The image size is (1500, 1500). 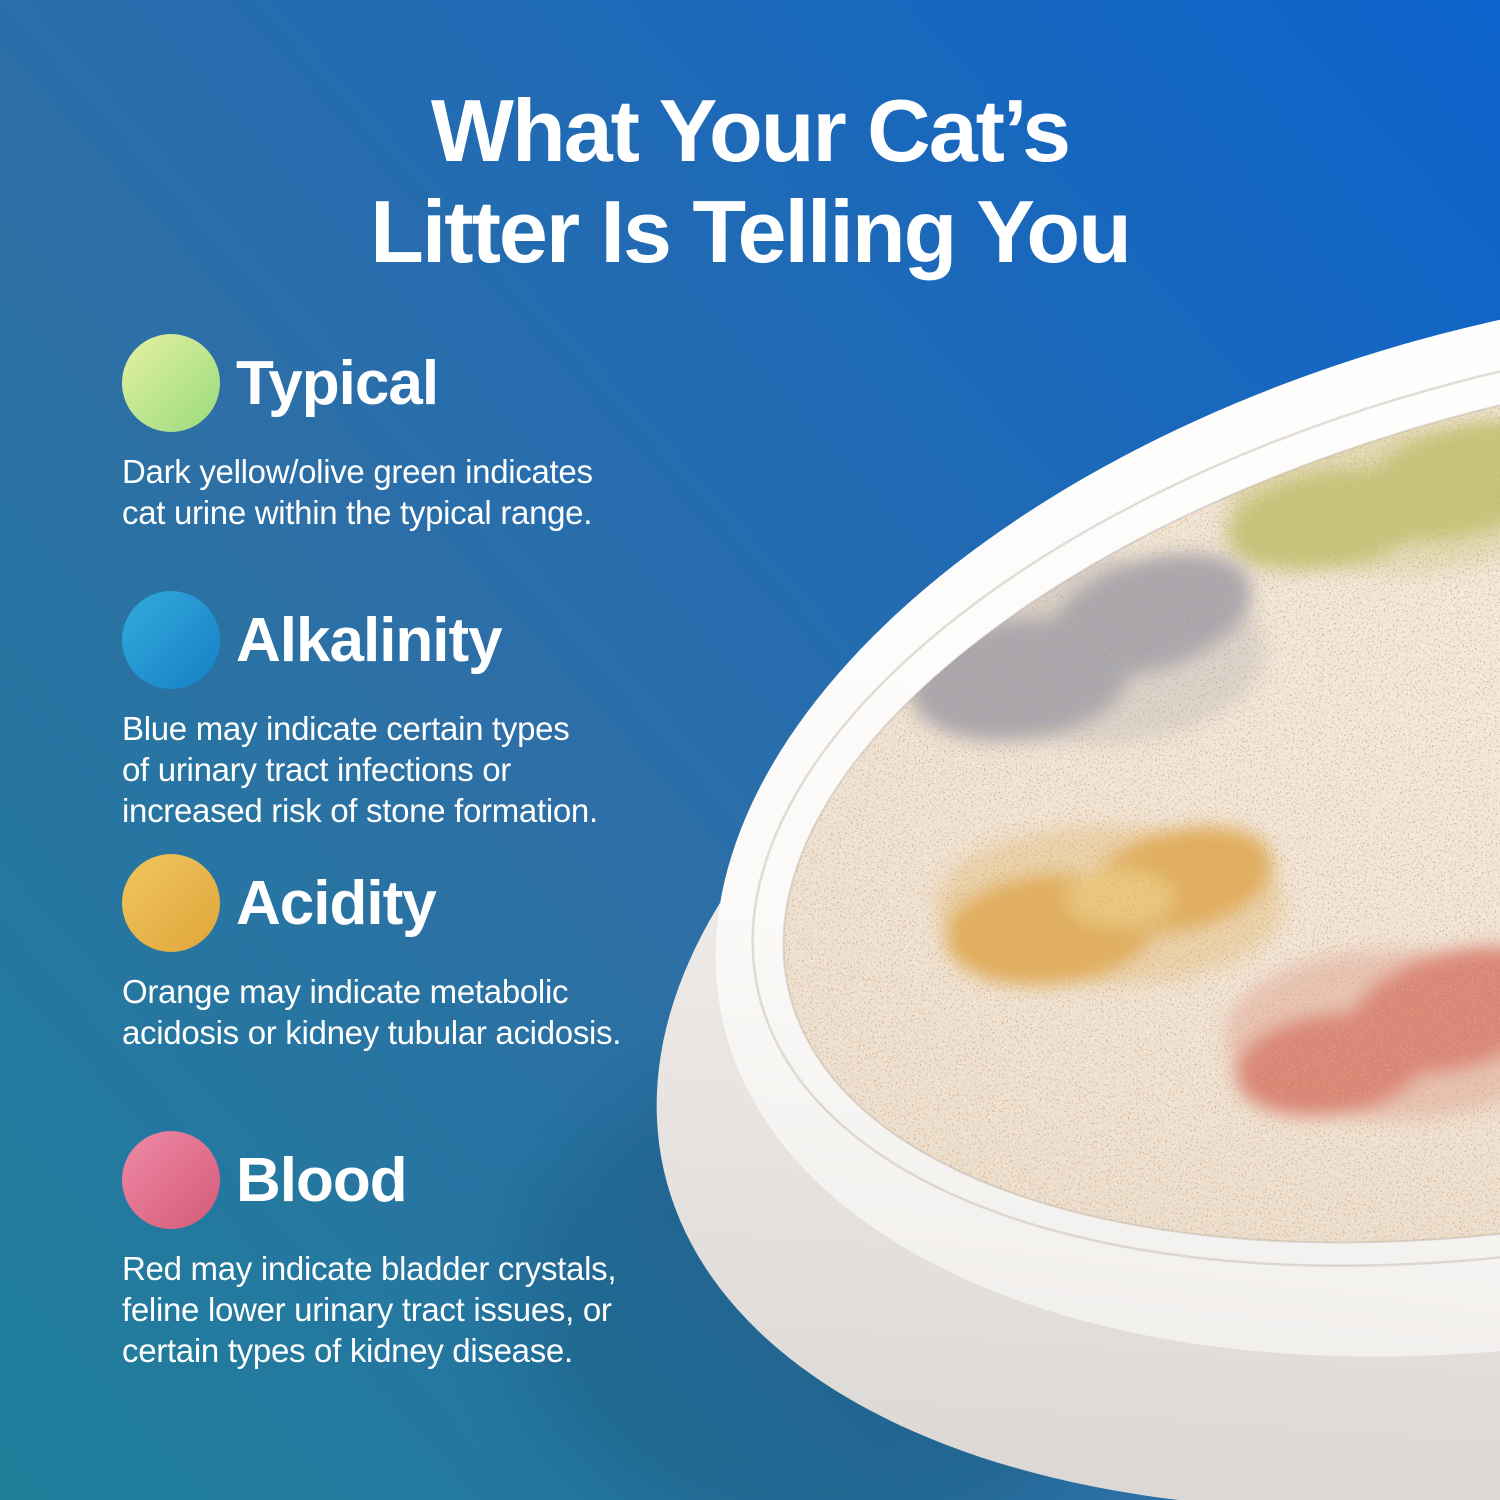 What do you see at coordinates (367, 1309) in the screenshot?
I see `text-line: feline lower urinary tract issues, or` at bounding box center [367, 1309].